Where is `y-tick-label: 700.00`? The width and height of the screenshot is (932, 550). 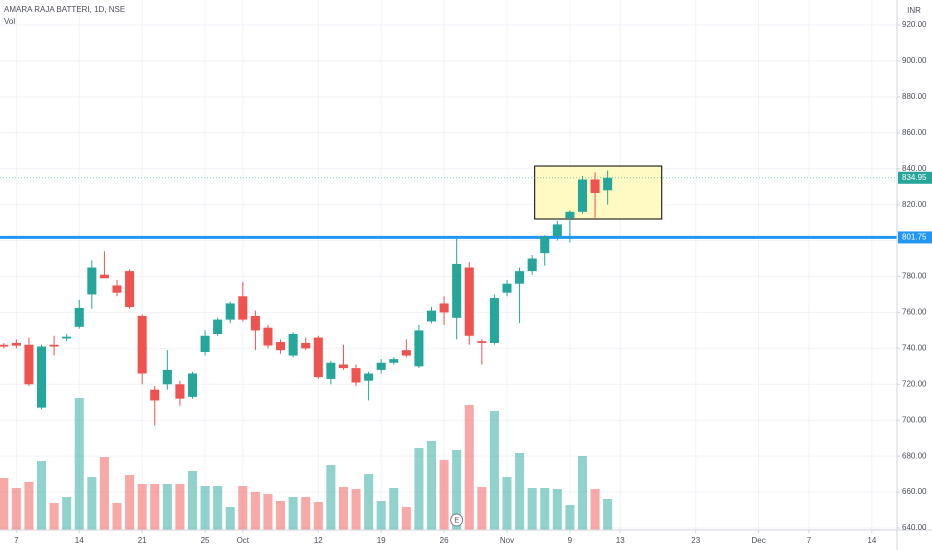
y-tick-label: 700.00 is located at coordinates (914, 419).